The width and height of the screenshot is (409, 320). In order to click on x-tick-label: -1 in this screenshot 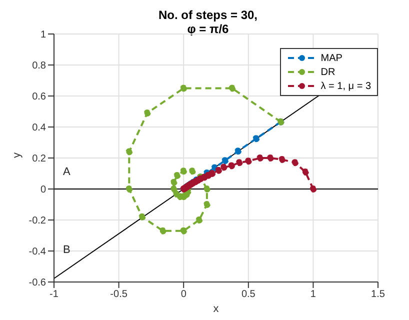, I will do `click(54, 294)`.